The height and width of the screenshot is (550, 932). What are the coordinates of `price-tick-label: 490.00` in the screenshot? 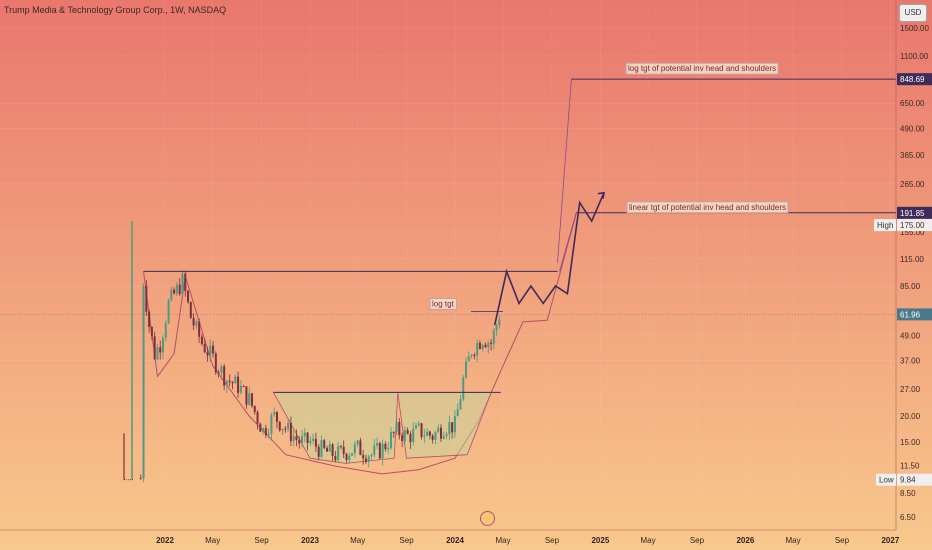 It's located at (912, 129).